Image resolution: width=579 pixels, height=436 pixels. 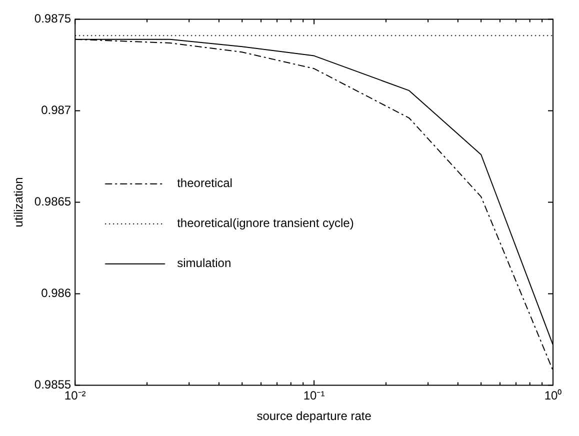 I want to click on y-tick-label: 0.9865, so click(x=53, y=201).